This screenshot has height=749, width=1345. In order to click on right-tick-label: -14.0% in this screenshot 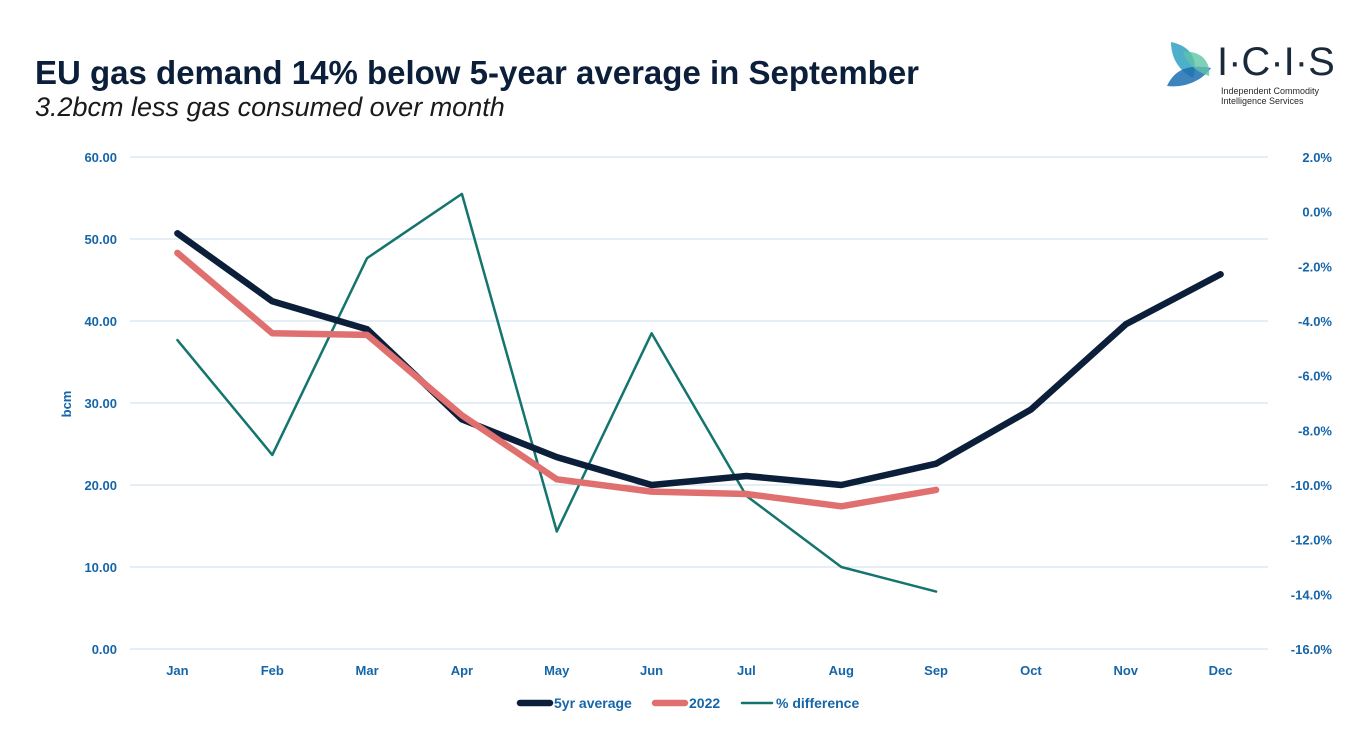, I will do `click(1312, 594)`.